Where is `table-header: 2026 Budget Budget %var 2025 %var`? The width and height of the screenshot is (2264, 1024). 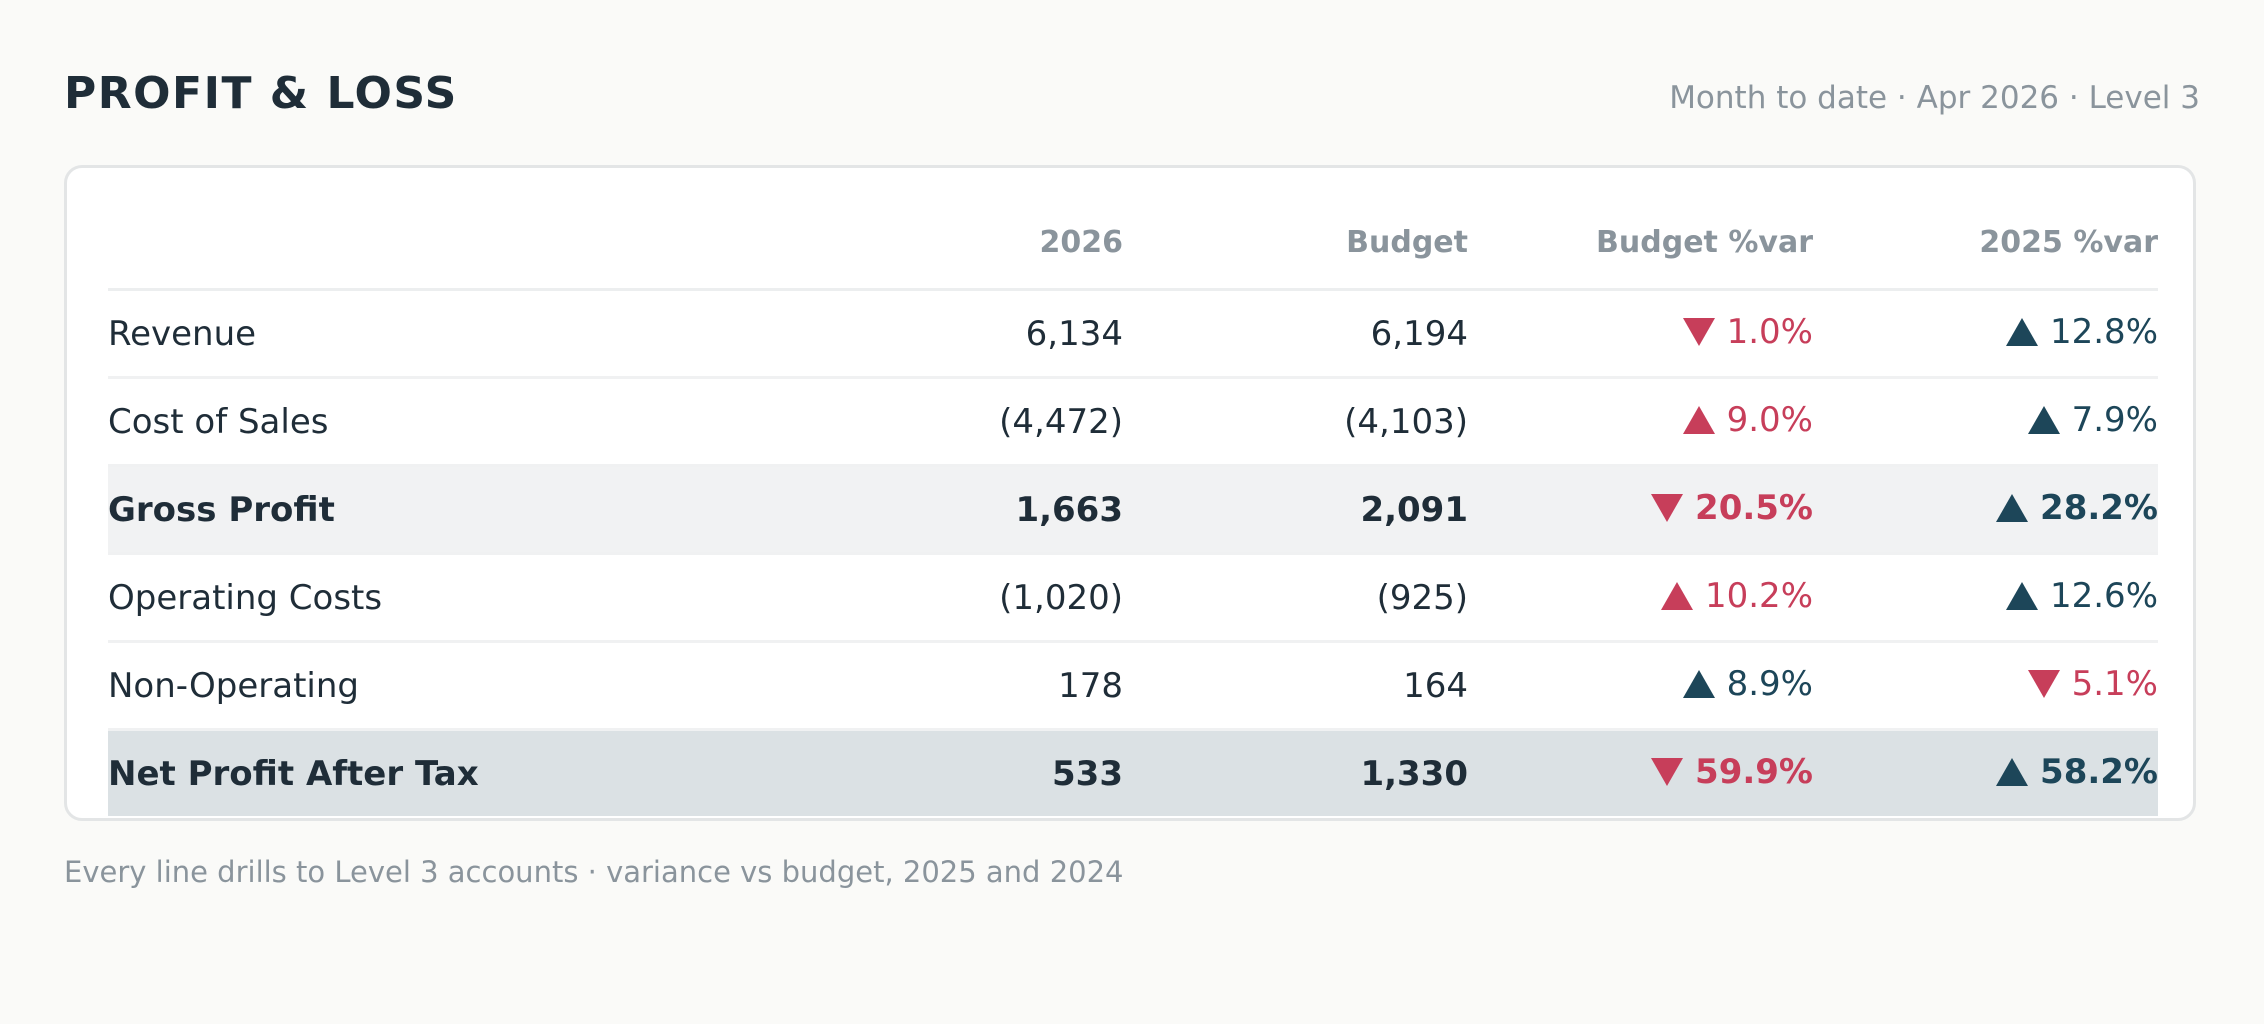
table-header: 2026 Budget Budget %var 2025 %var is located at coordinates (1133, 243).